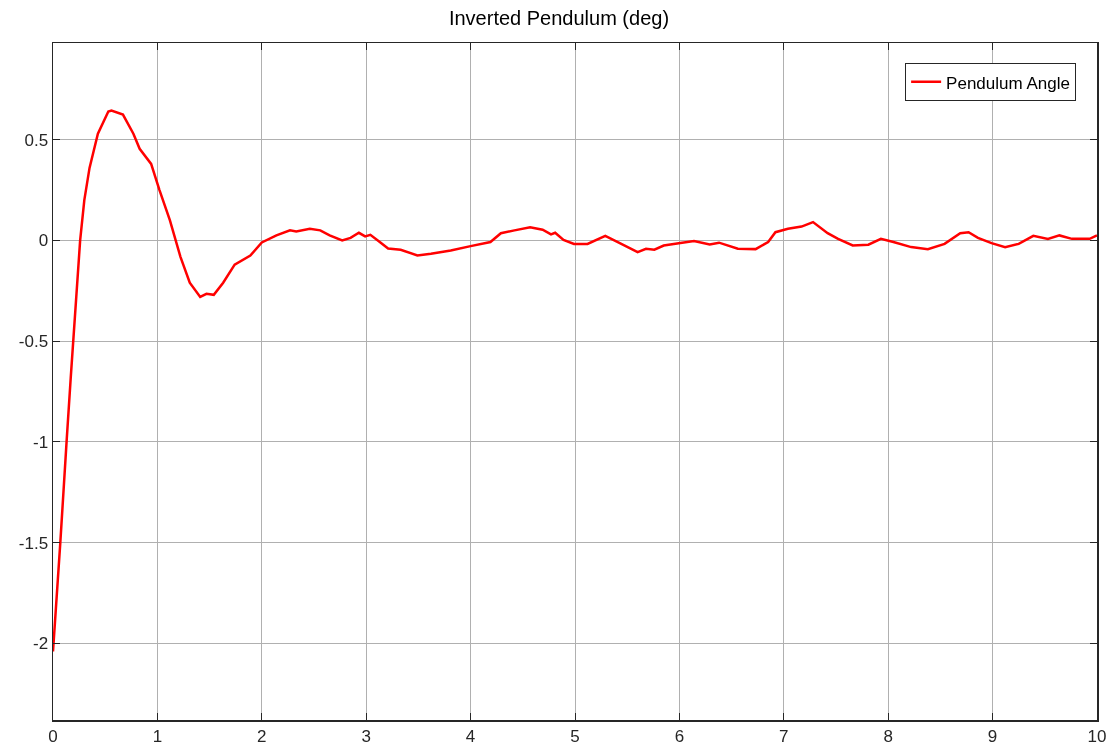  Describe the element at coordinates (470, 736) in the screenshot. I see `x-tick-label: 4` at that location.